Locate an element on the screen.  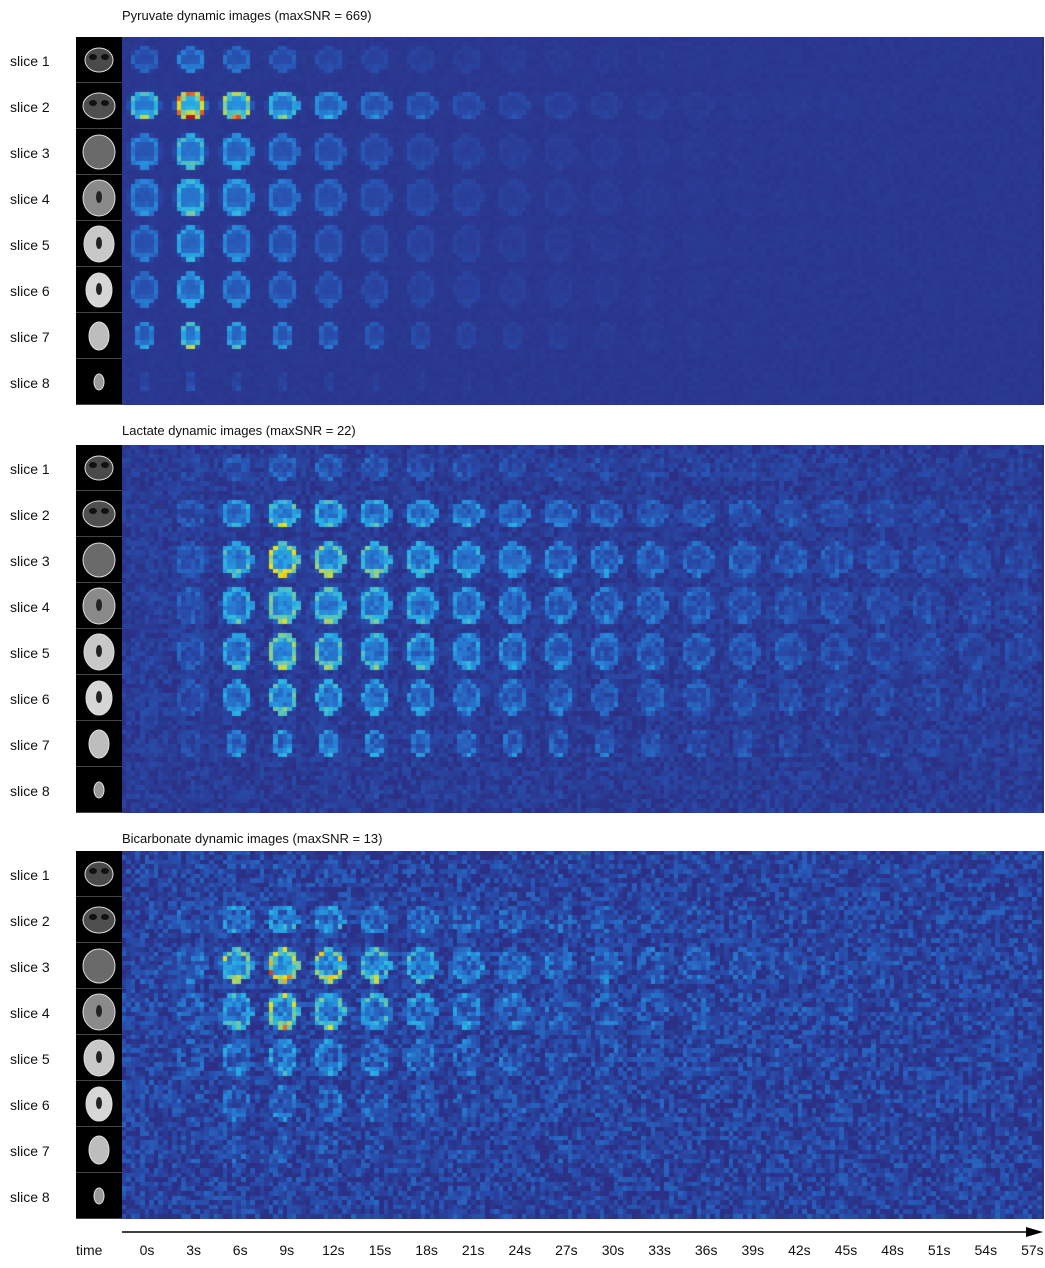
lactate-slice-label-3: slice 3 is located at coordinates (30, 561).